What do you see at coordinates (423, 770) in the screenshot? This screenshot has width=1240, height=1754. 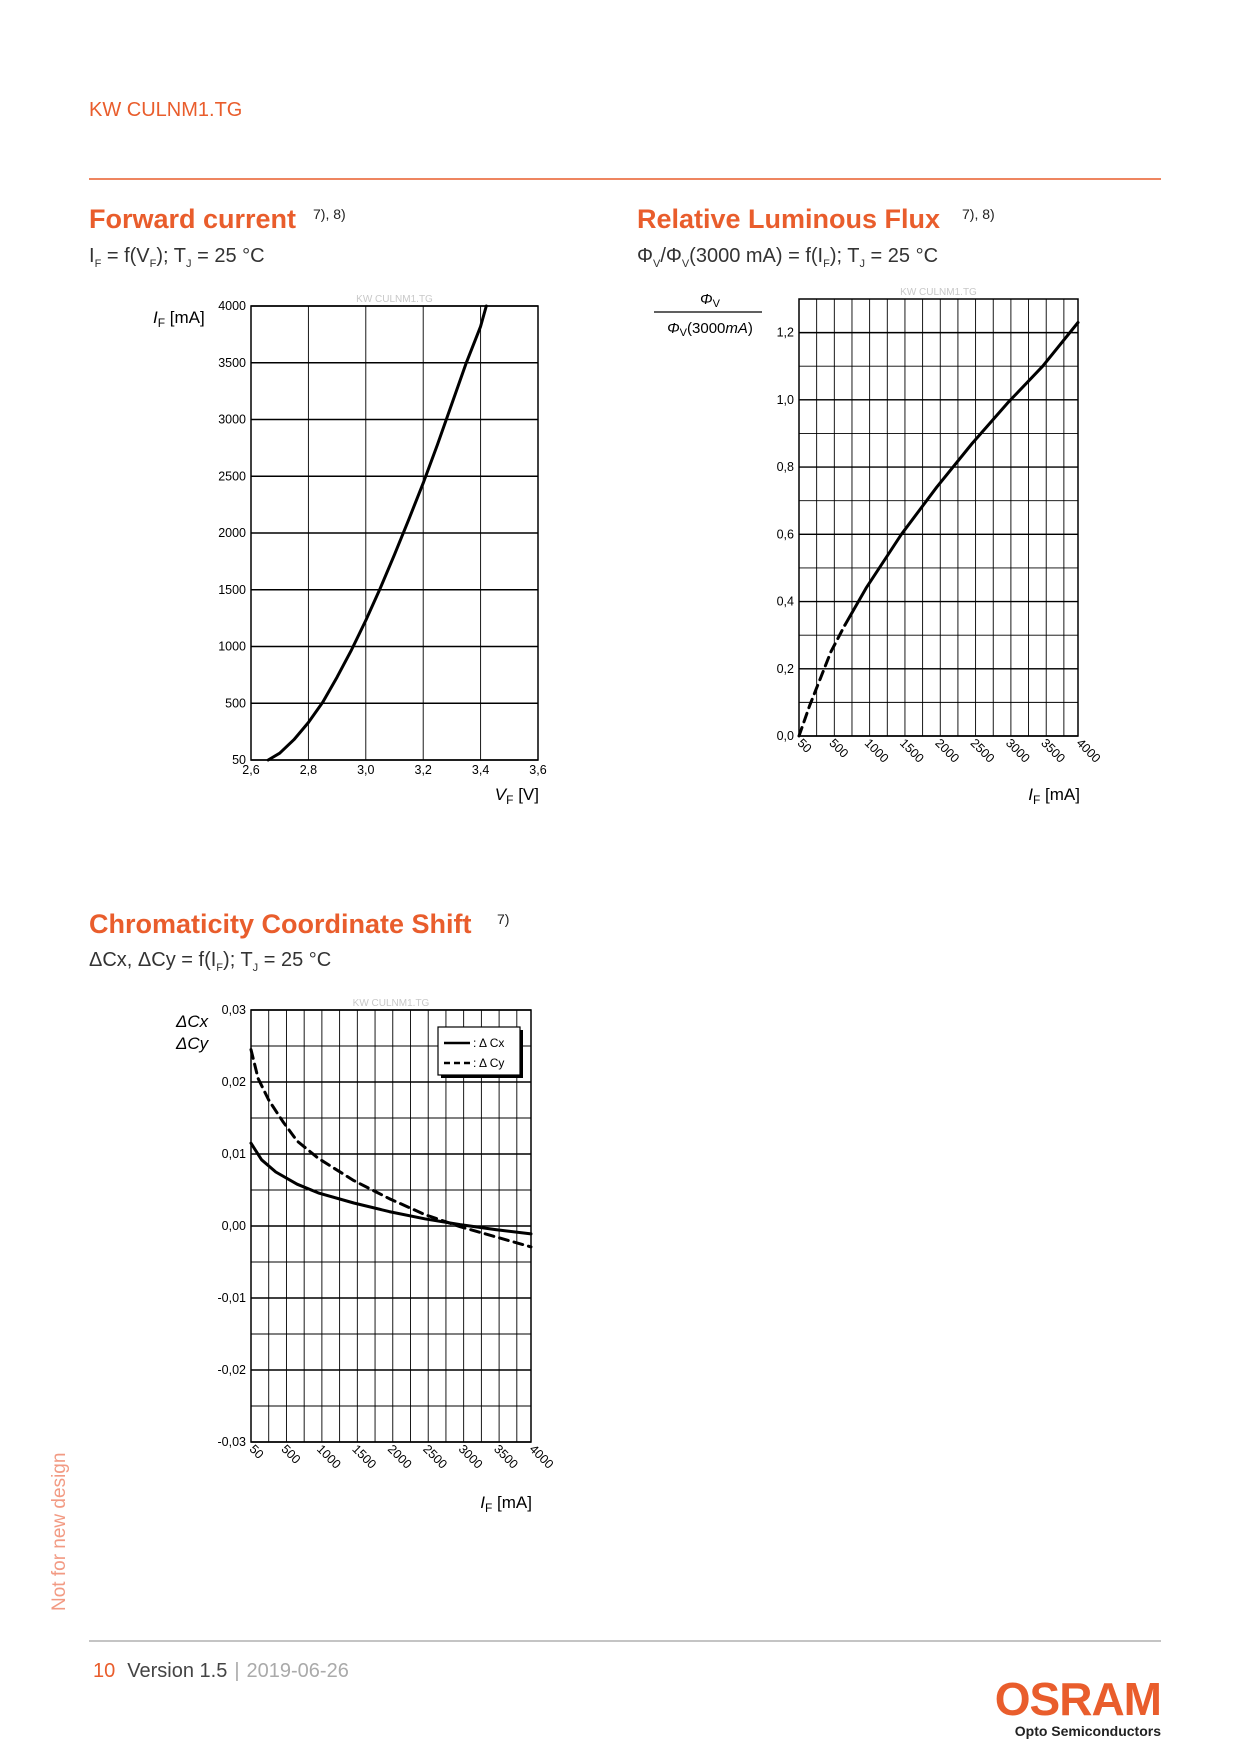 I see `x-tick-label: 3,2` at bounding box center [423, 770].